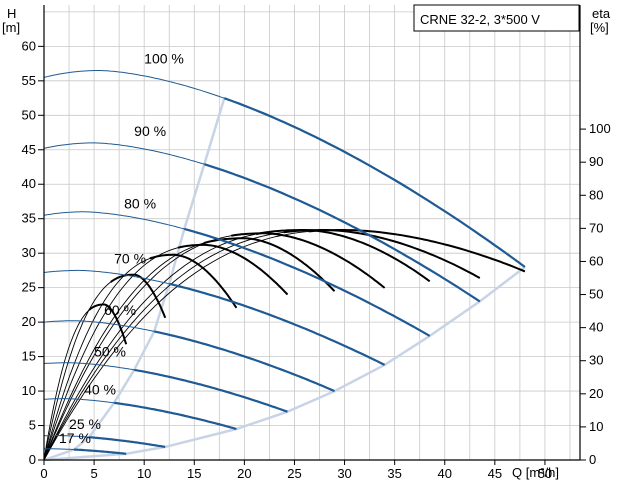 Image resolution: width=624 pixels, height=487 pixels. I want to click on y-left-tick-label: 10, so click(29, 390).